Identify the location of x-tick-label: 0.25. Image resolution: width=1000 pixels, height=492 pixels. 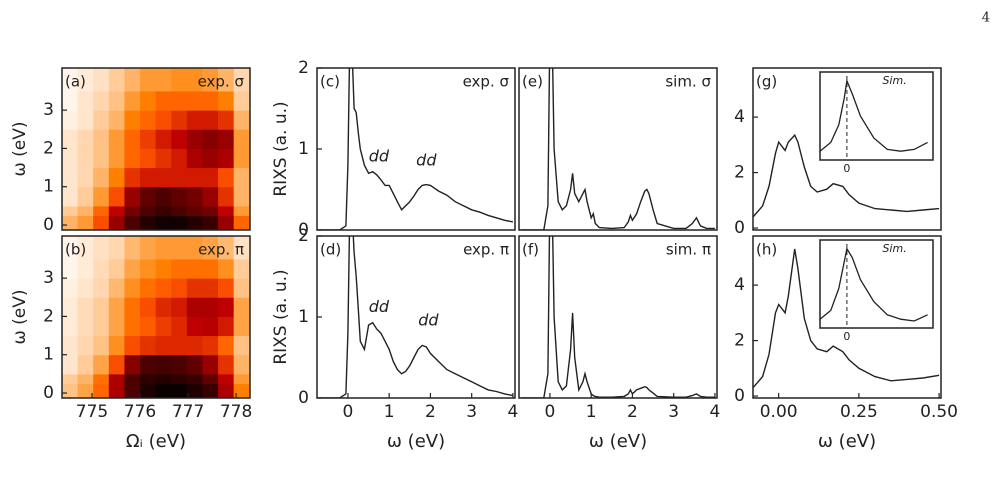
(859, 412).